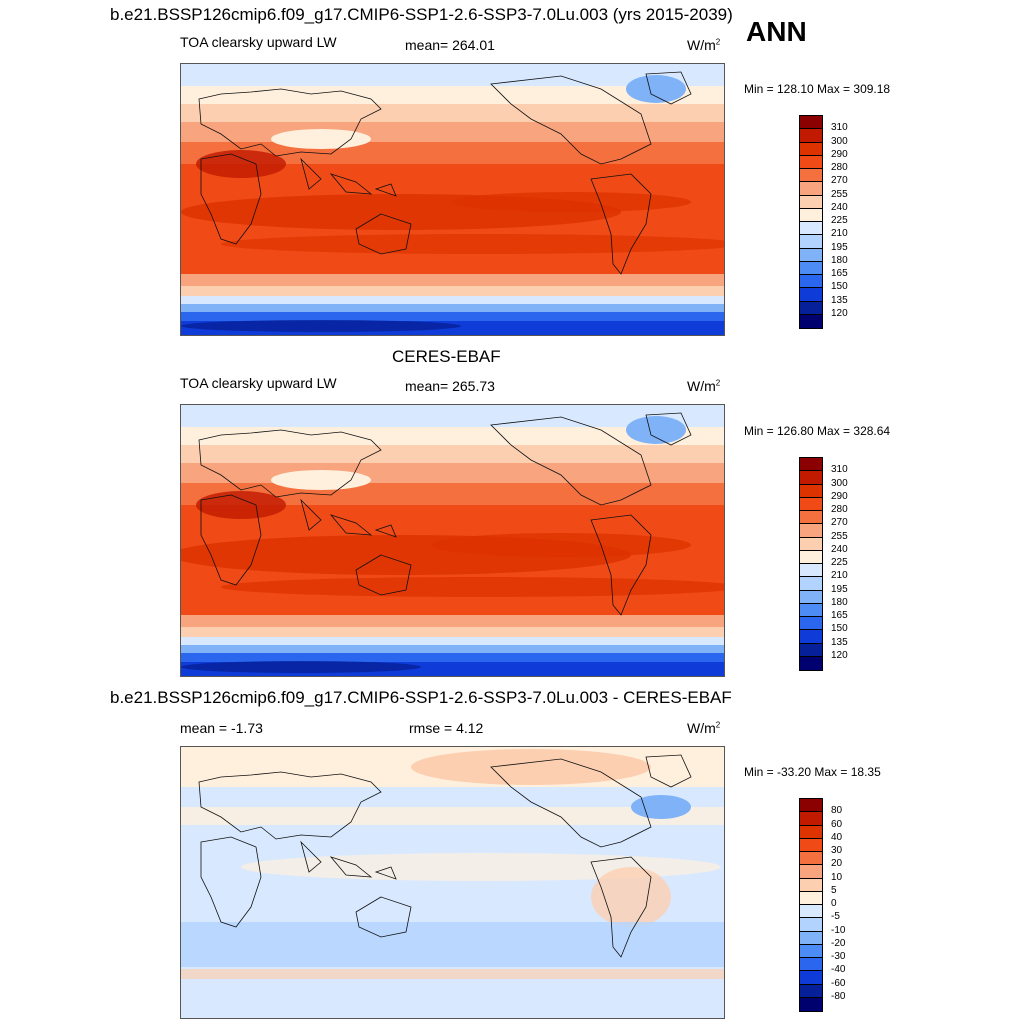 This screenshot has height=1024, width=1024. What do you see at coordinates (446, 728) in the screenshot?
I see `panel-3-rmse-label: rmse = 4.12` at bounding box center [446, 728].